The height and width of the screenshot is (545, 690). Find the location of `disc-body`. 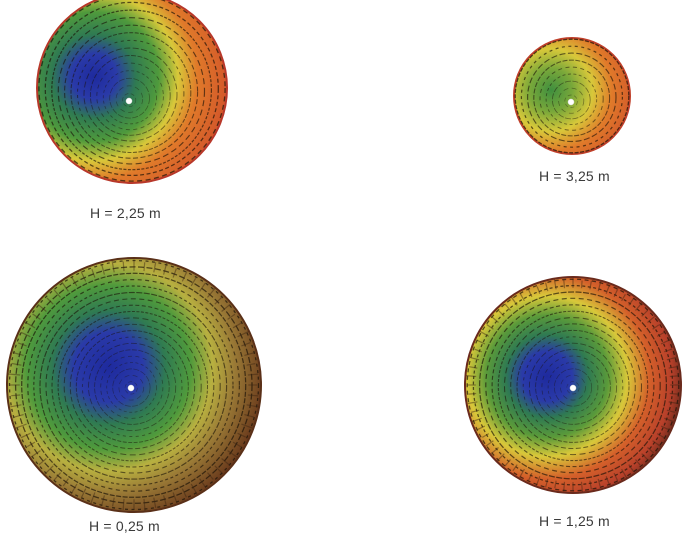

disc-body is located at coordinates (132, 91).